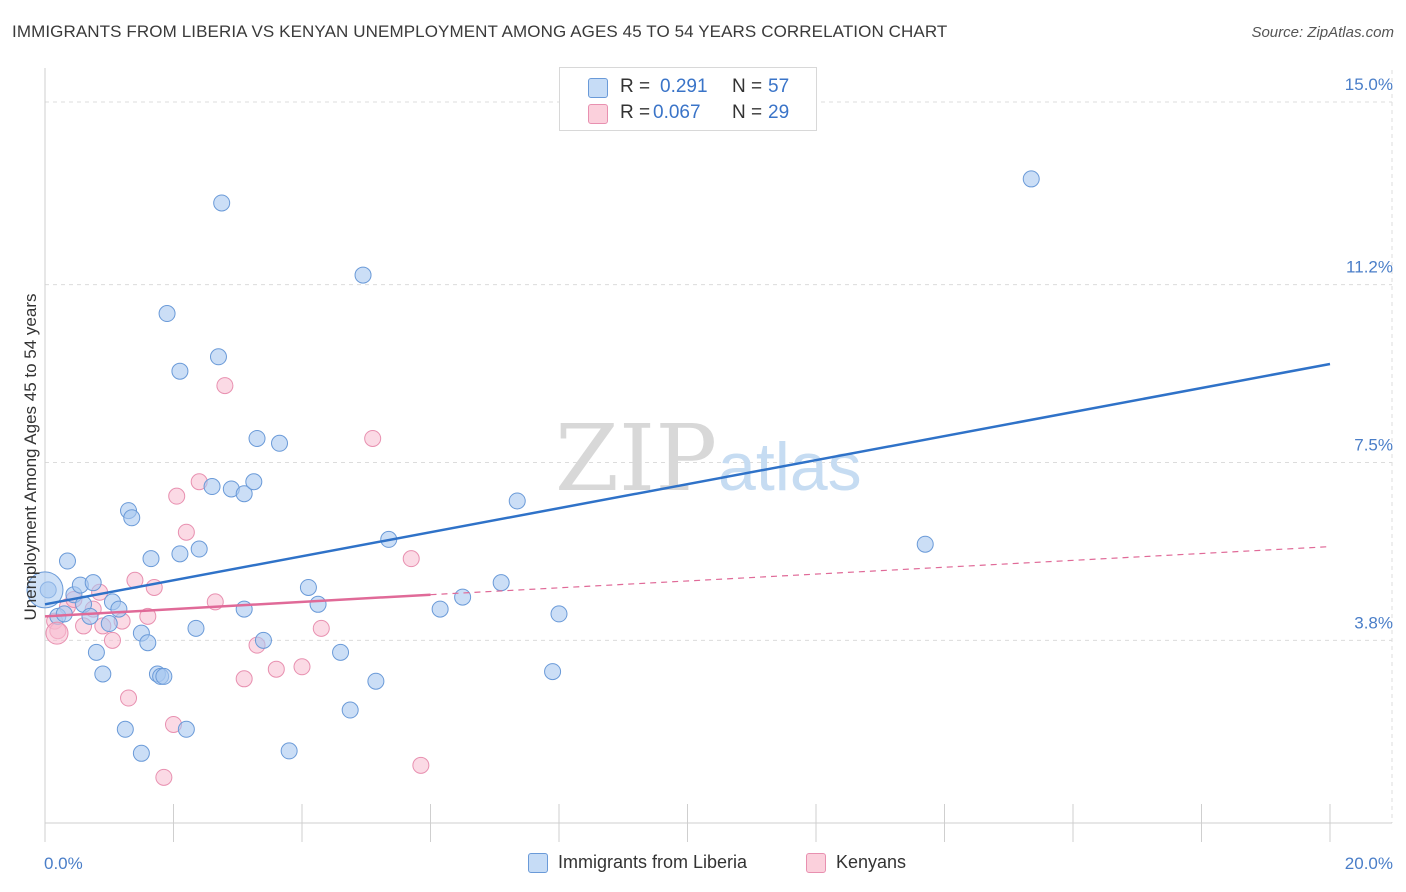 The height and width of the screenshot is (892, 1406). I want to click on legend-r-value: 0.291, so click(684, 86).